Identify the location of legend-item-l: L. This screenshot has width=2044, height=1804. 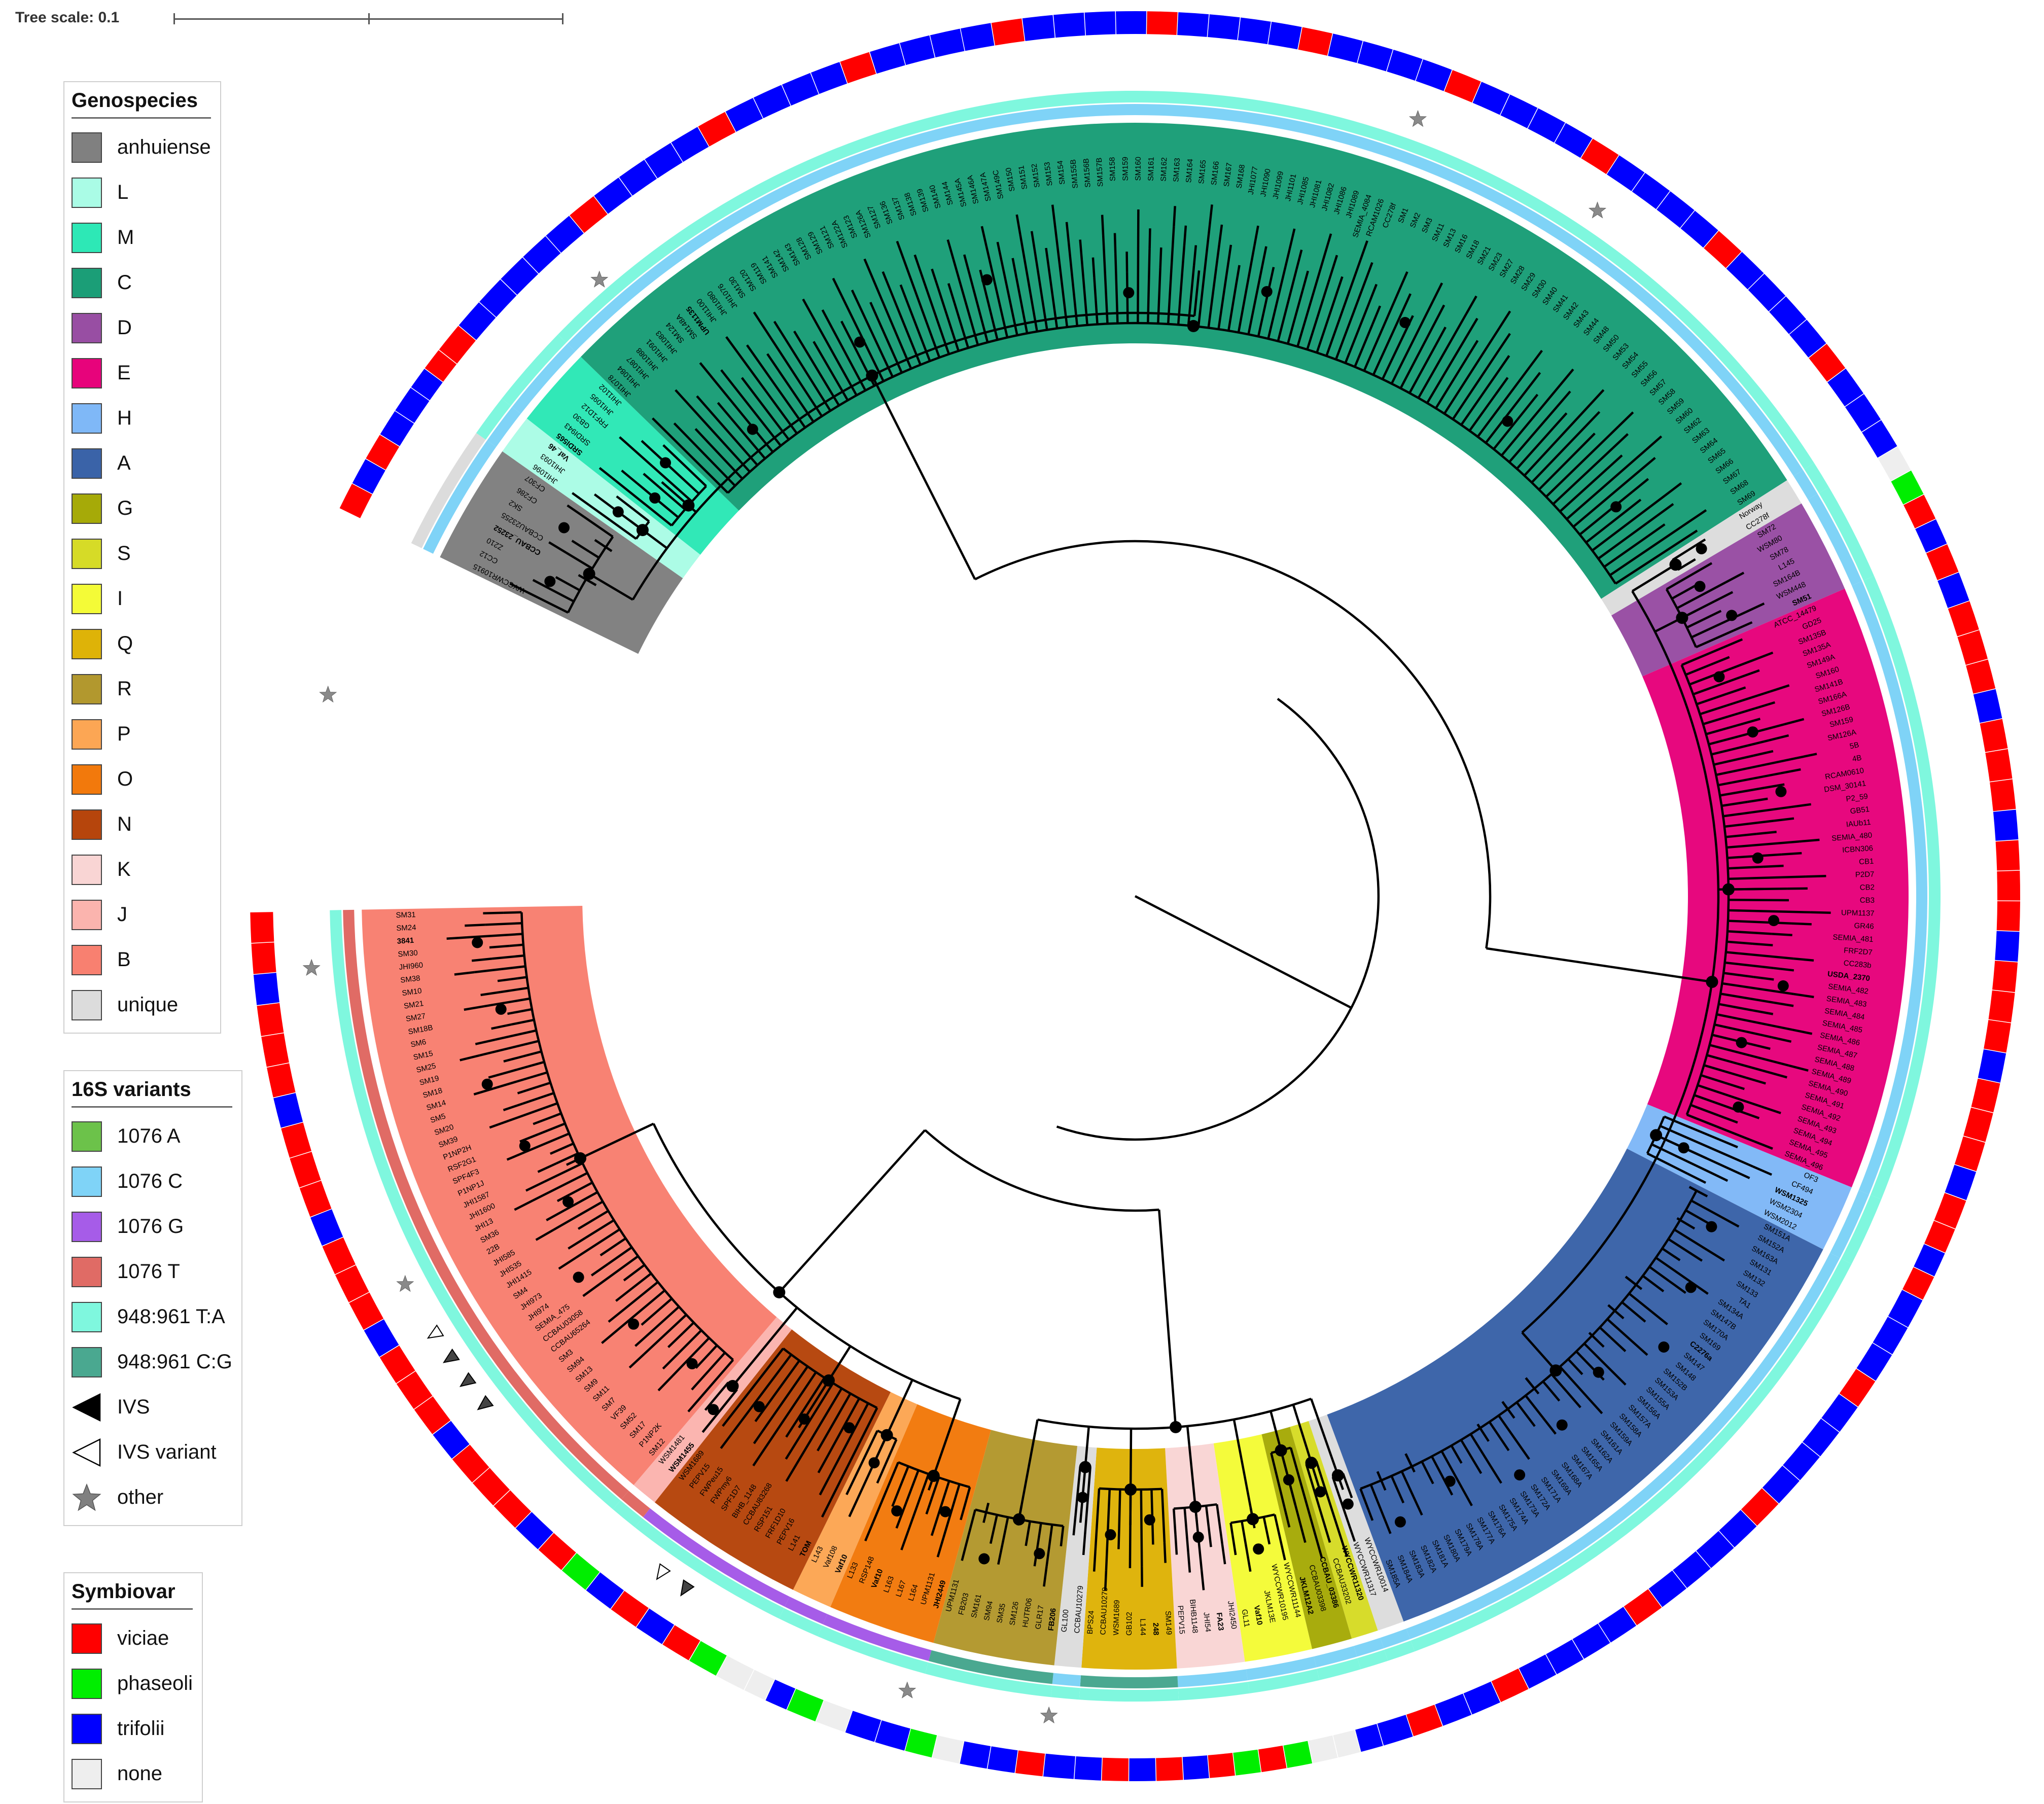
(141, 192).